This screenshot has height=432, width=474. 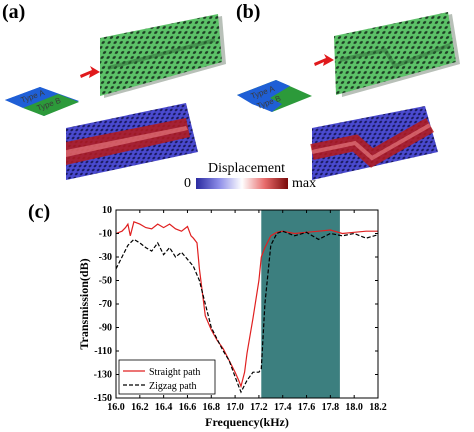 What do you see at coordinates (242, 183) in the screenshot?
I see `colorbar` at bounding box center [242, 183].